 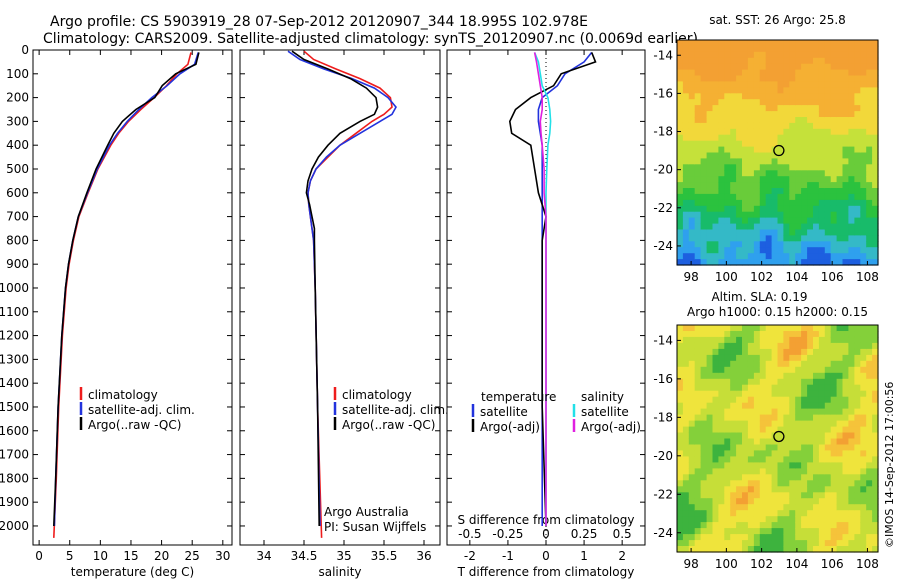 What do you see at coordinates (777, 312) in the screenshot?
I see `map-title-line-2: Argo h1000: 0.15 h2000: 0.15` at bounding box center [777, 312].